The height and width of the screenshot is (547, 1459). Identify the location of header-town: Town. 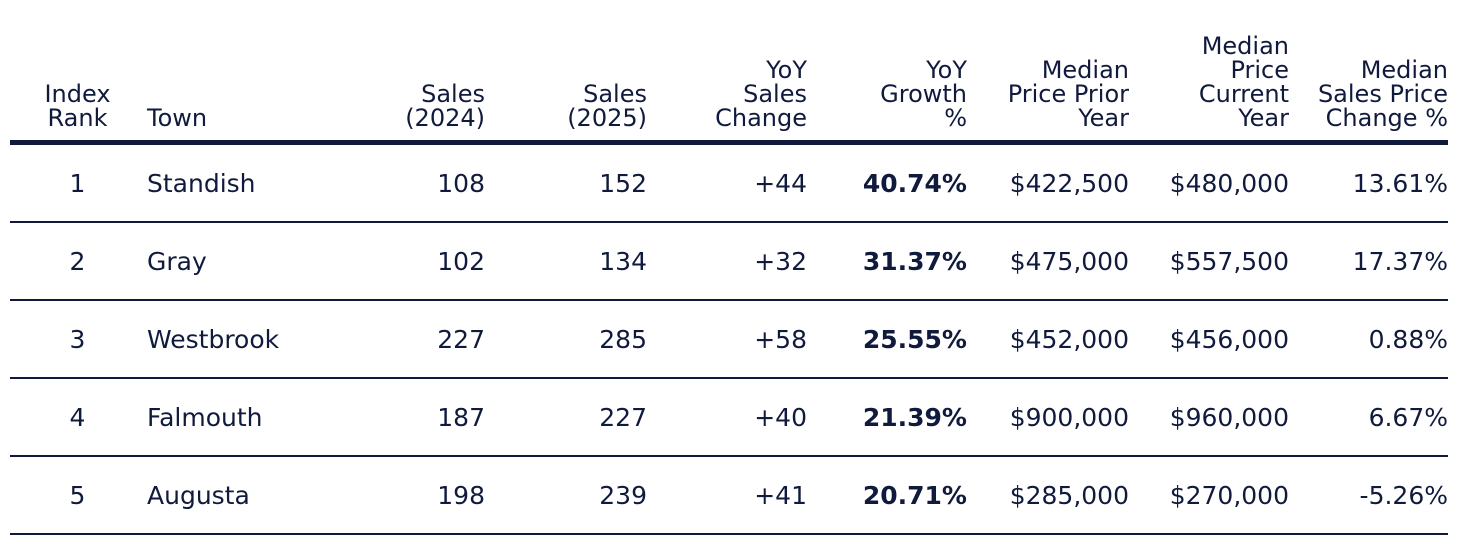
(232, 72).